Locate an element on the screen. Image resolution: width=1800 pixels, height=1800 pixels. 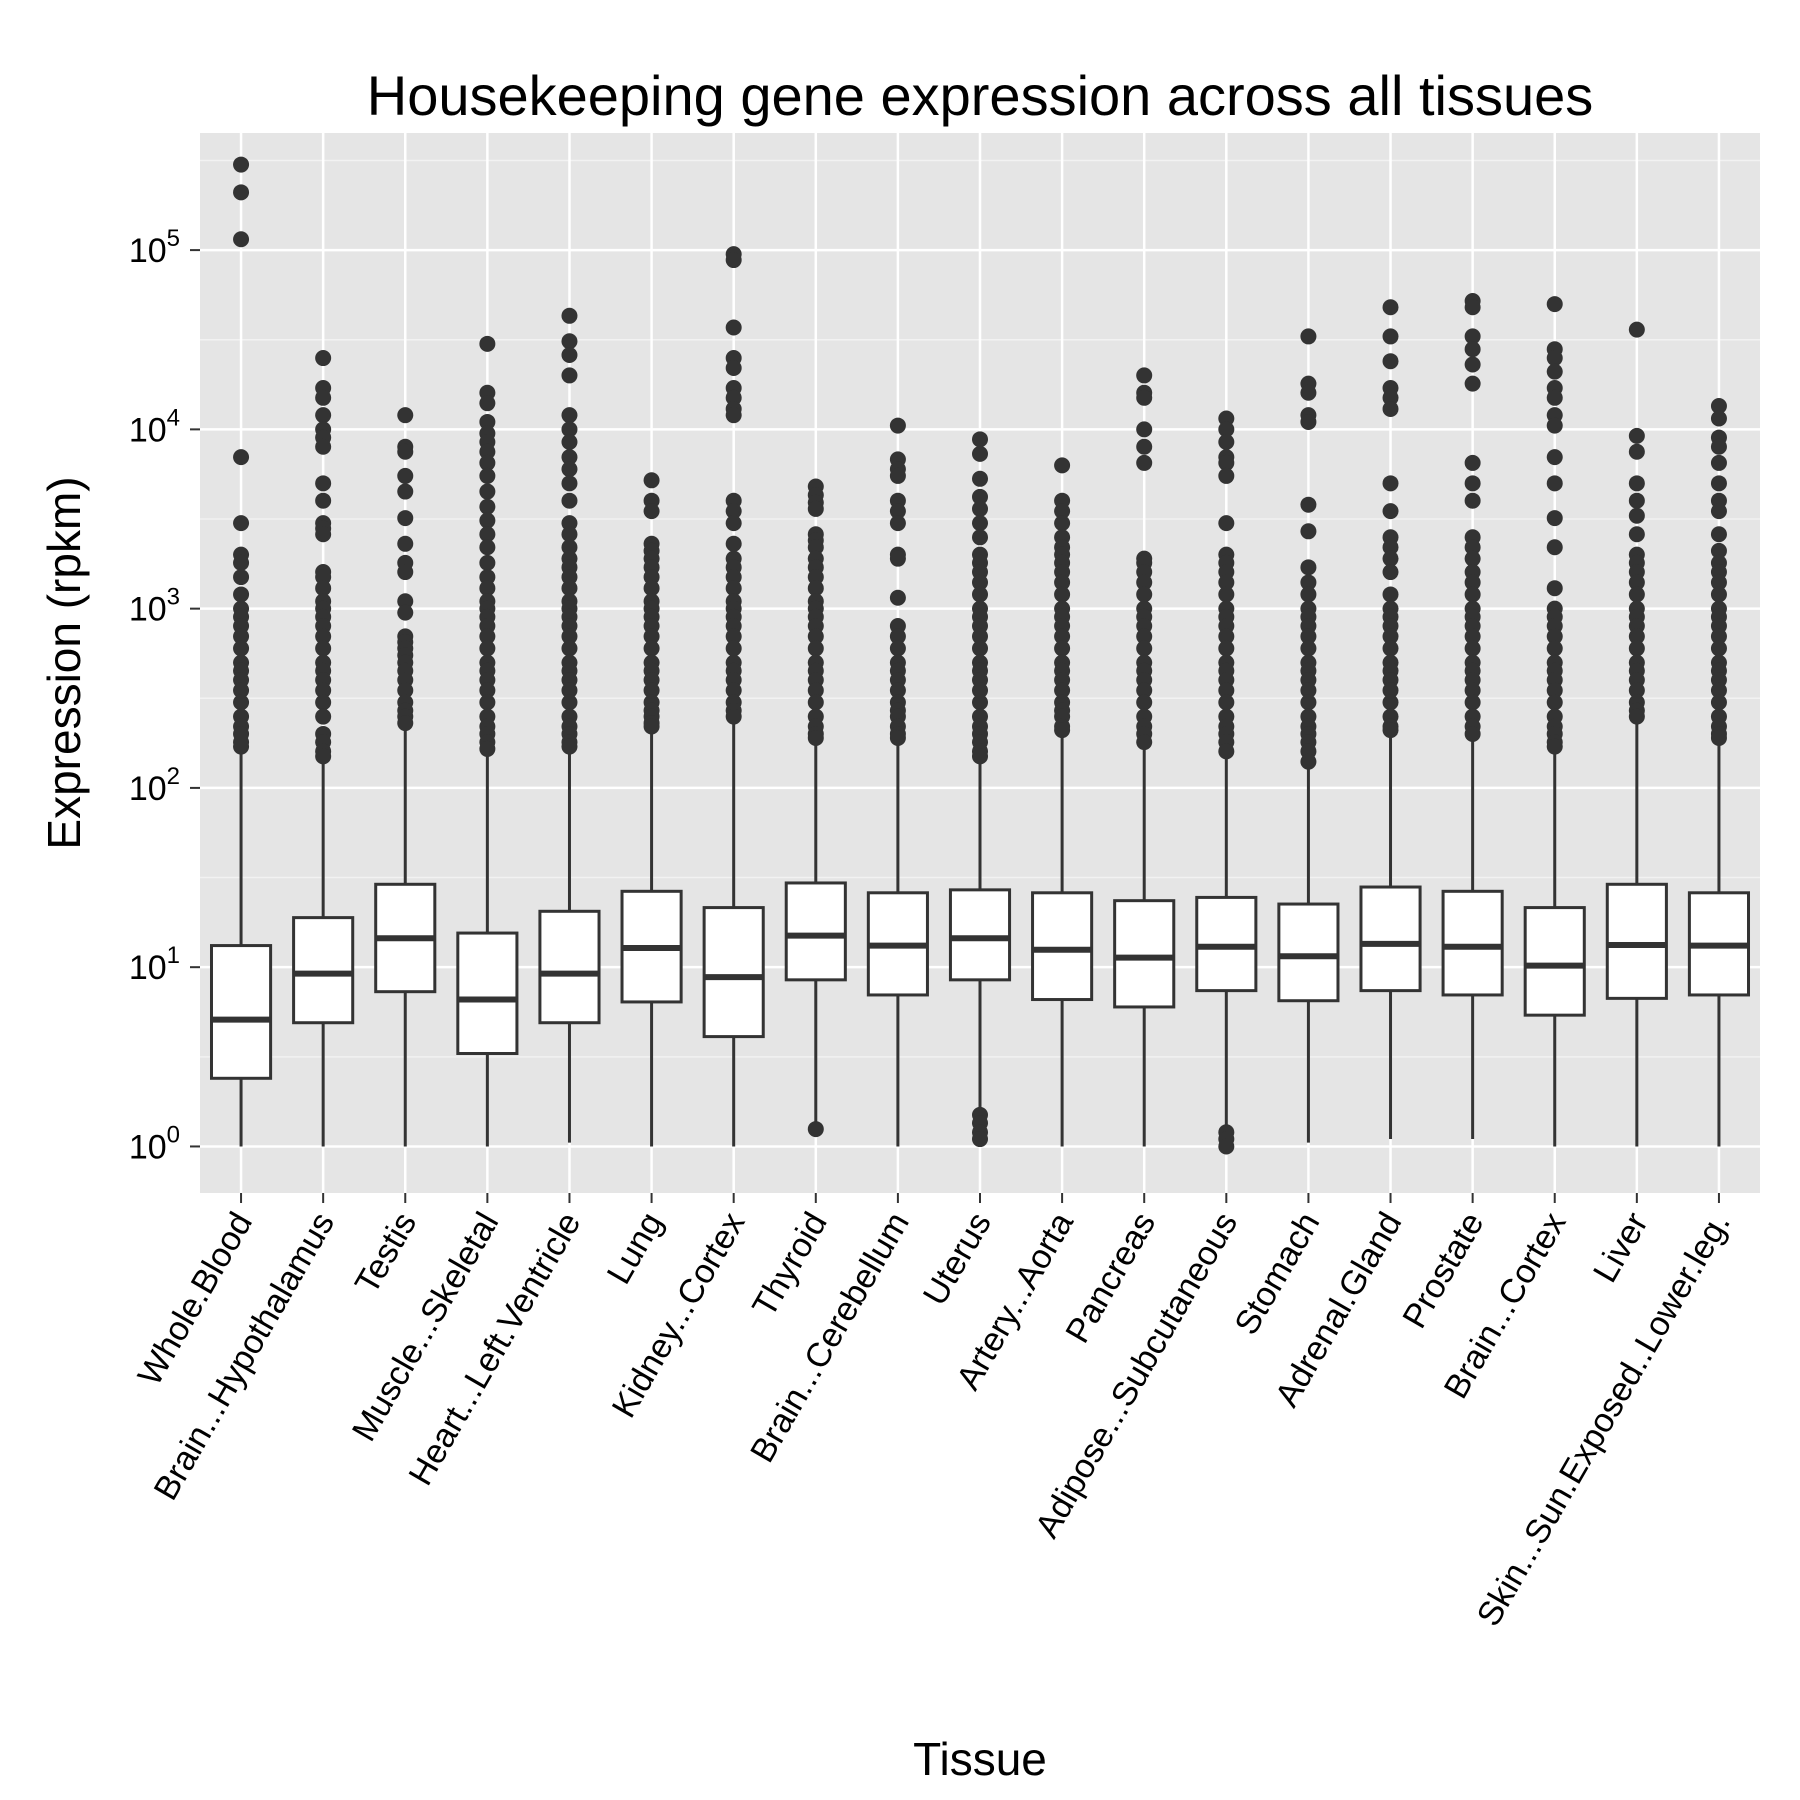
x-tick-label: Muscle...Skeletal is located at coordinates (425, 1327).